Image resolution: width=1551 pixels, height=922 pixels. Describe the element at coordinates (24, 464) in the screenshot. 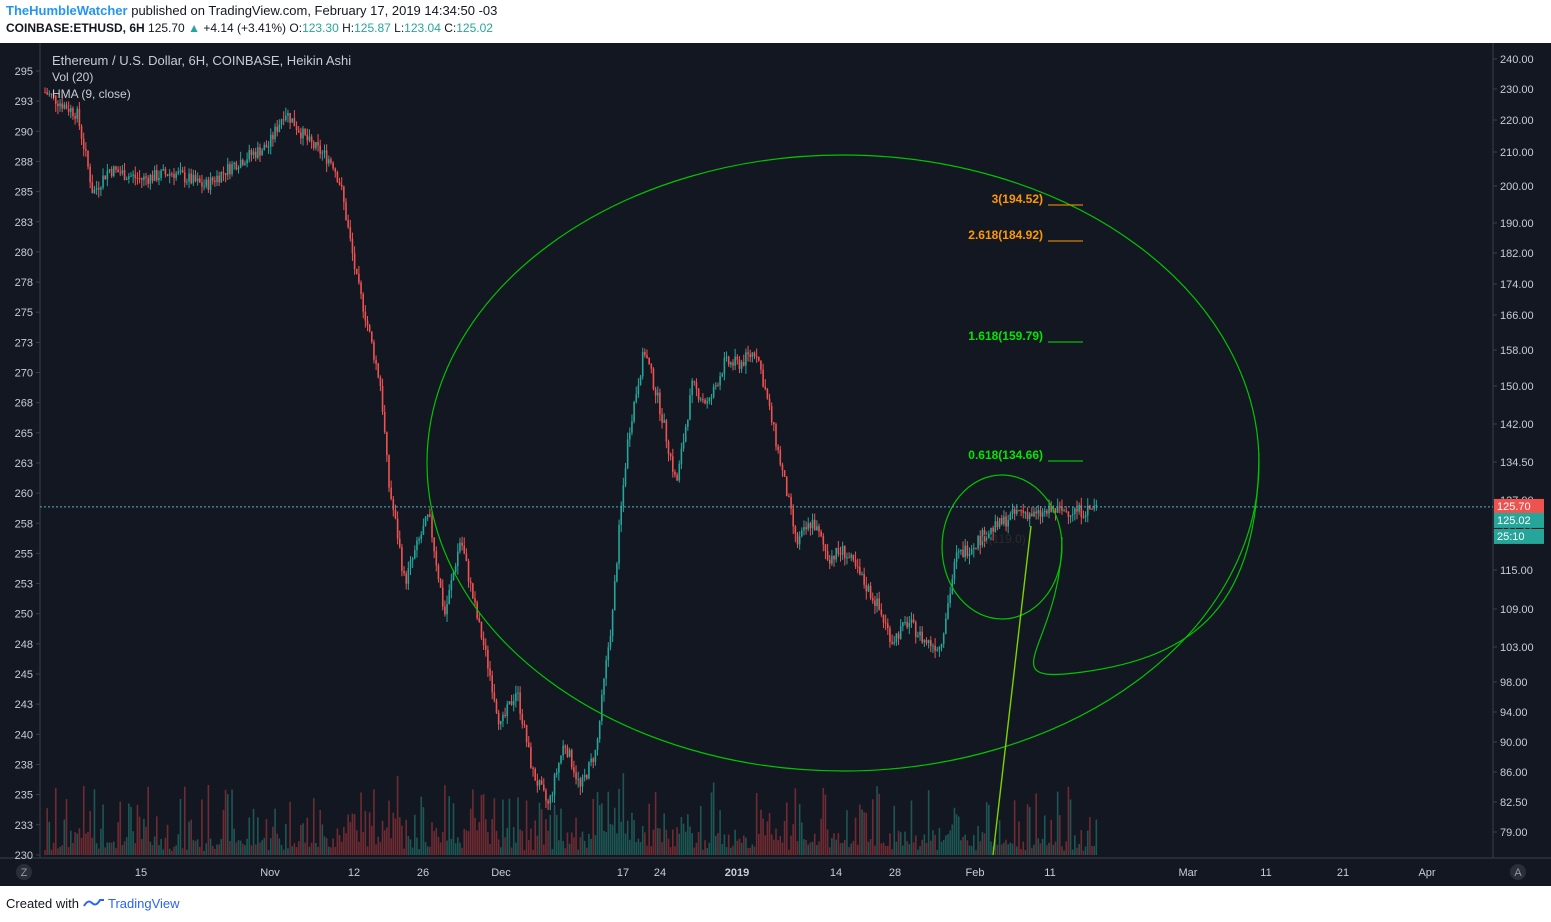

I see `left-axis-label: 263` at that location.